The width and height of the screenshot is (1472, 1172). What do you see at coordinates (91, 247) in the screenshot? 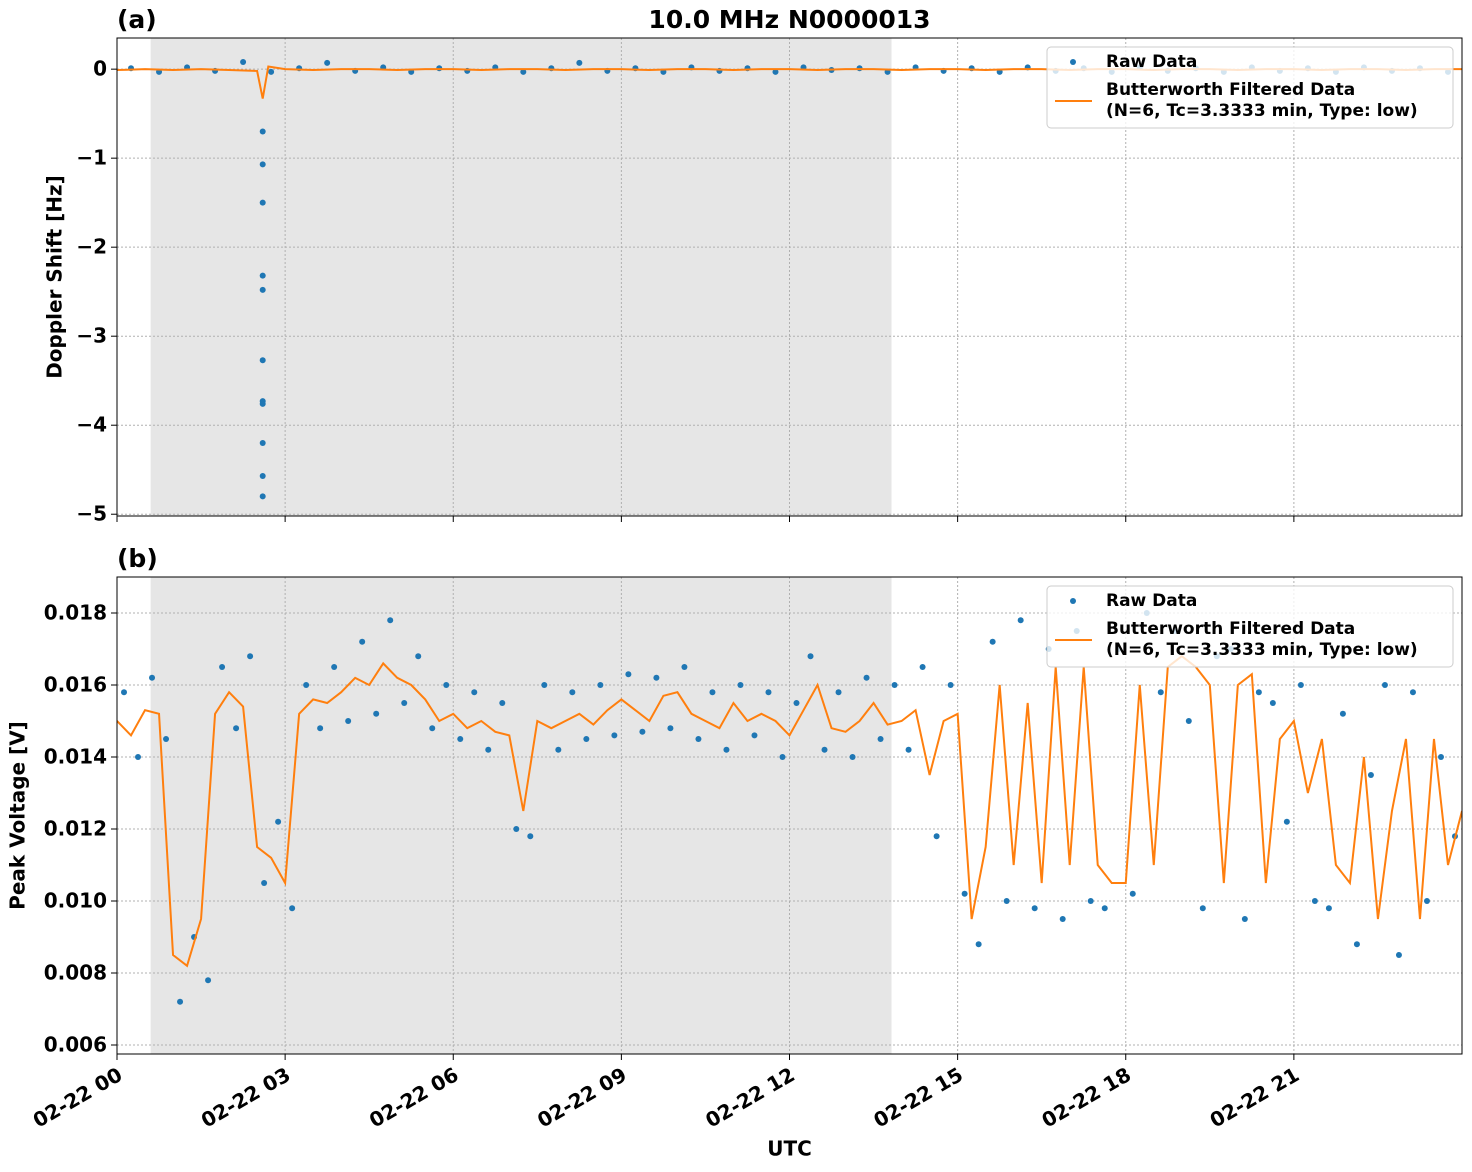
I see `y-tick-label: −2` at bounding box center [91, 247].